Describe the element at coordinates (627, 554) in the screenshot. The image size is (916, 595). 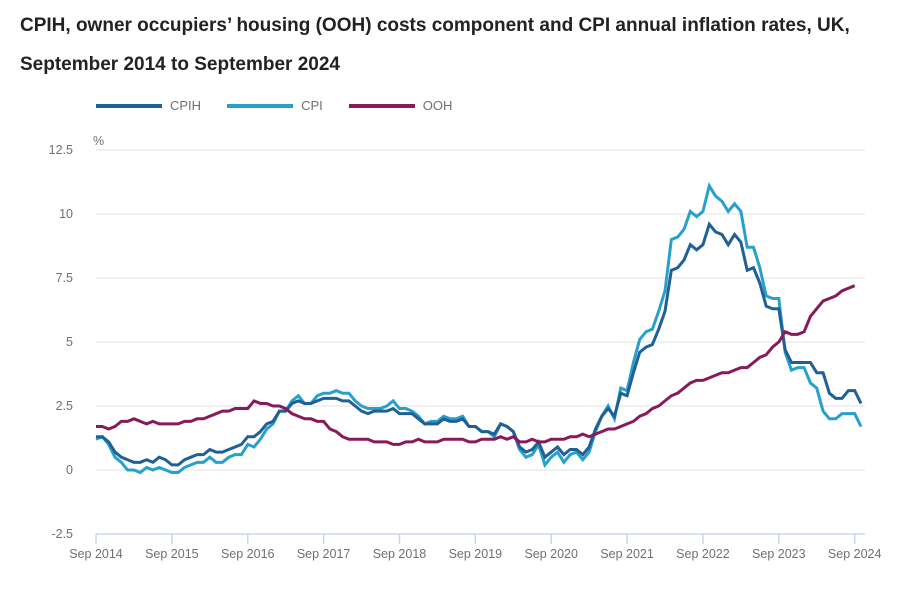
I see `x-tick-label: Sep 2021` at that location.